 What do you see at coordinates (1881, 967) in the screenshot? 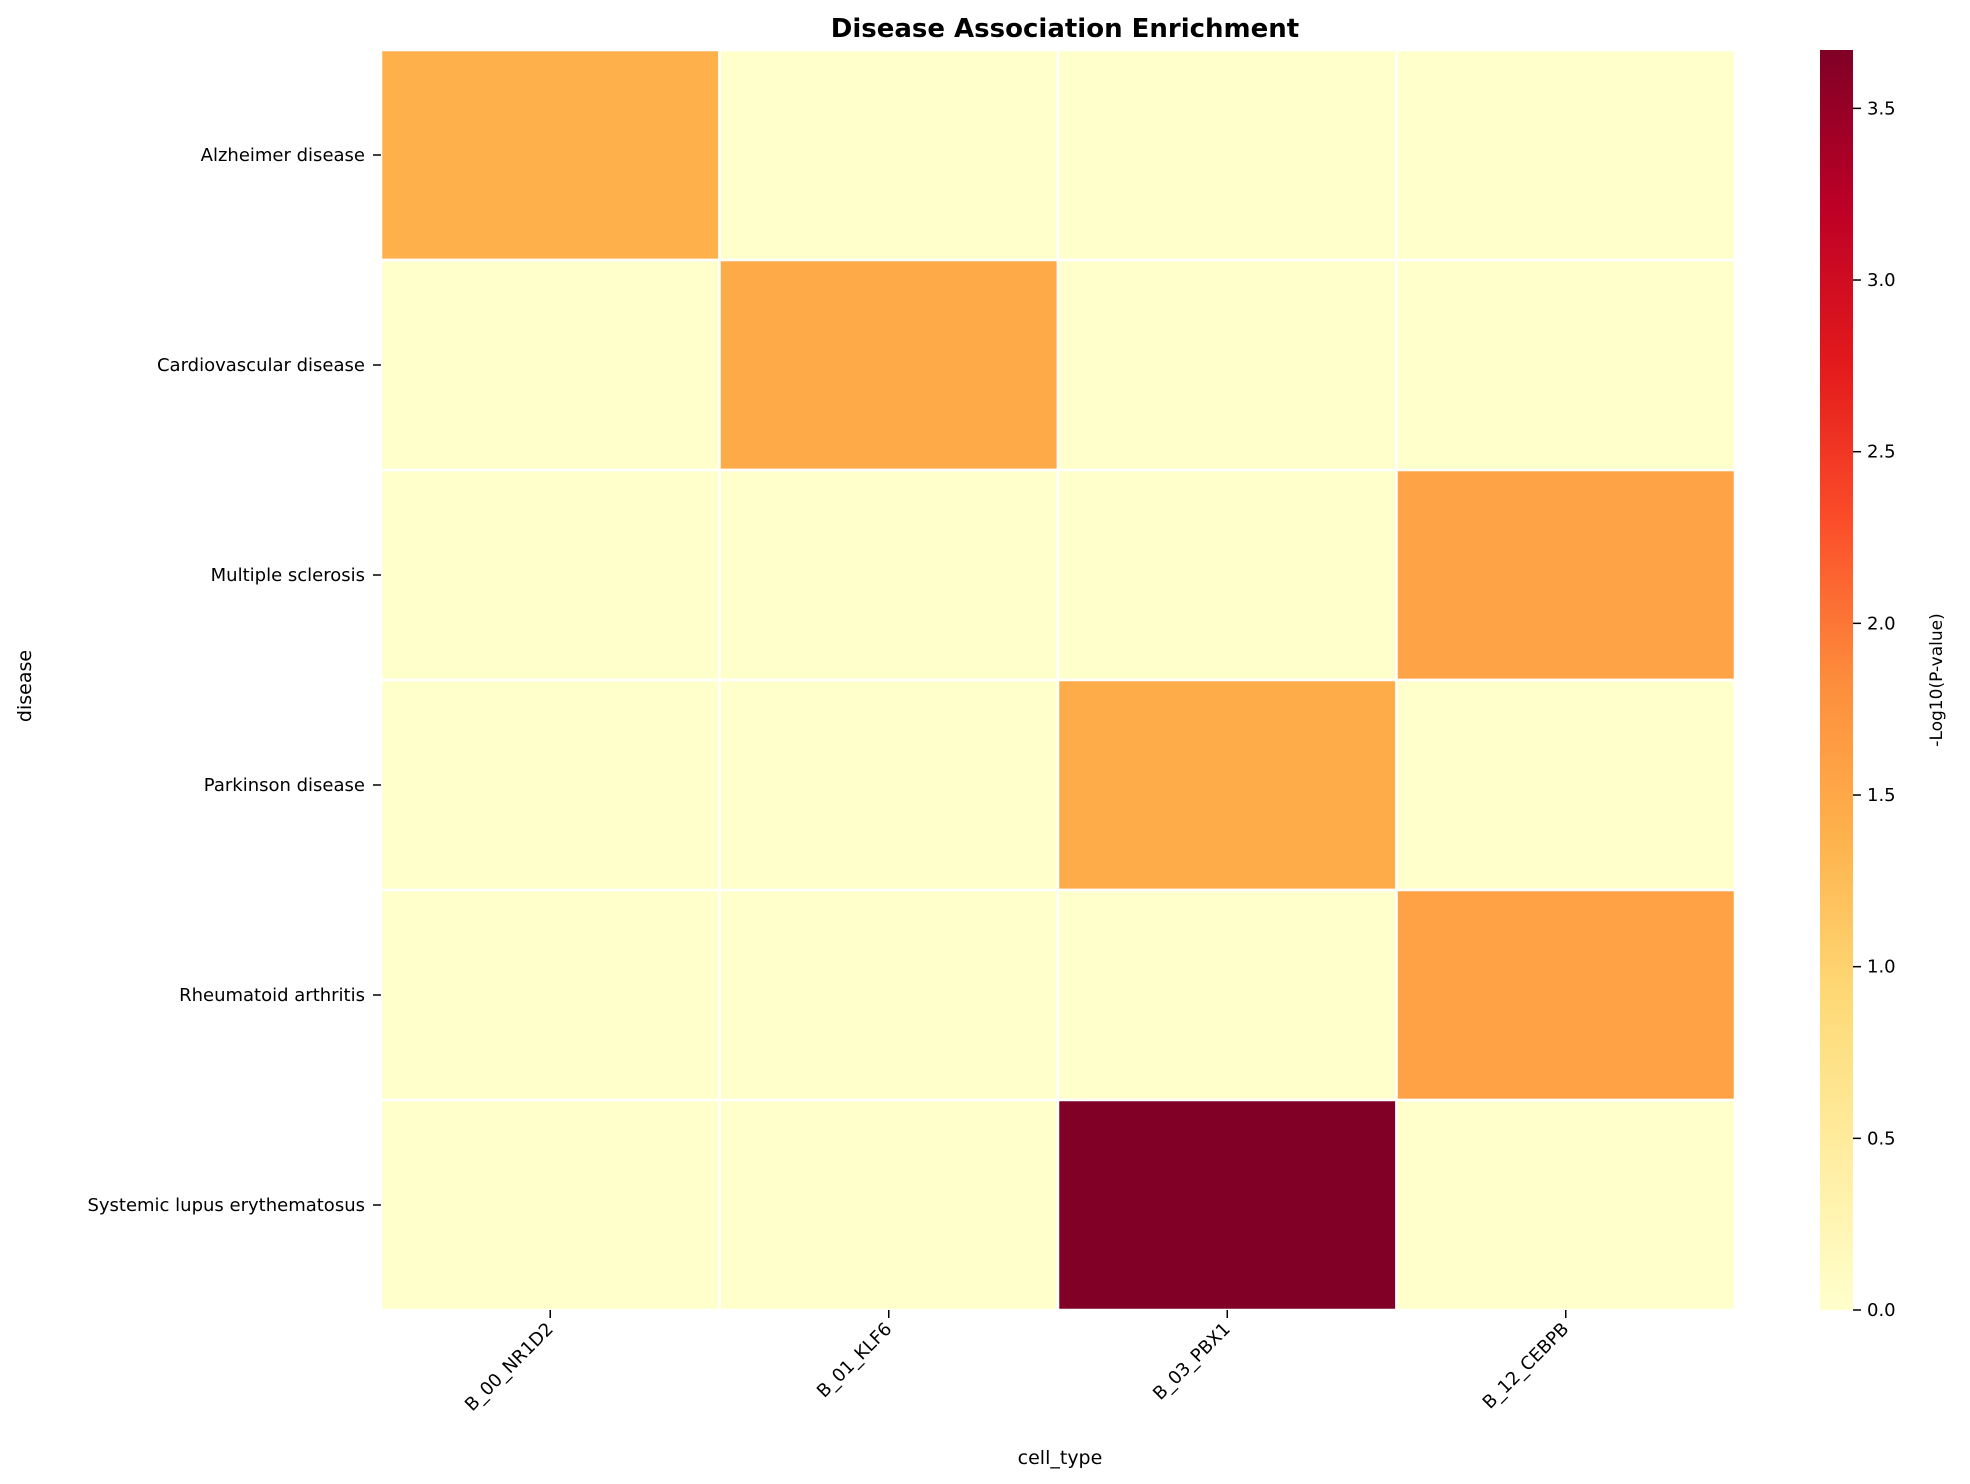
I see `colorbar-tick-label: 1.0` at bounding box center [1881, 967].